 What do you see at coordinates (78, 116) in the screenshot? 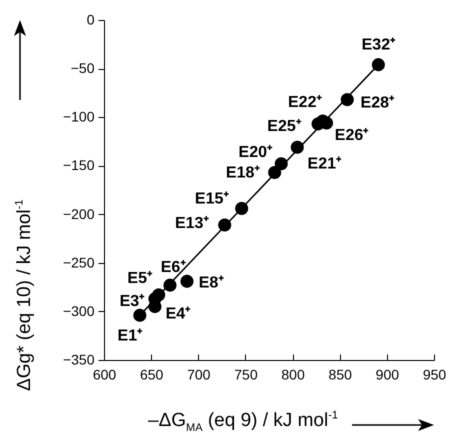
I see `y-tick-label: −100` at bounding box center [78, 116].